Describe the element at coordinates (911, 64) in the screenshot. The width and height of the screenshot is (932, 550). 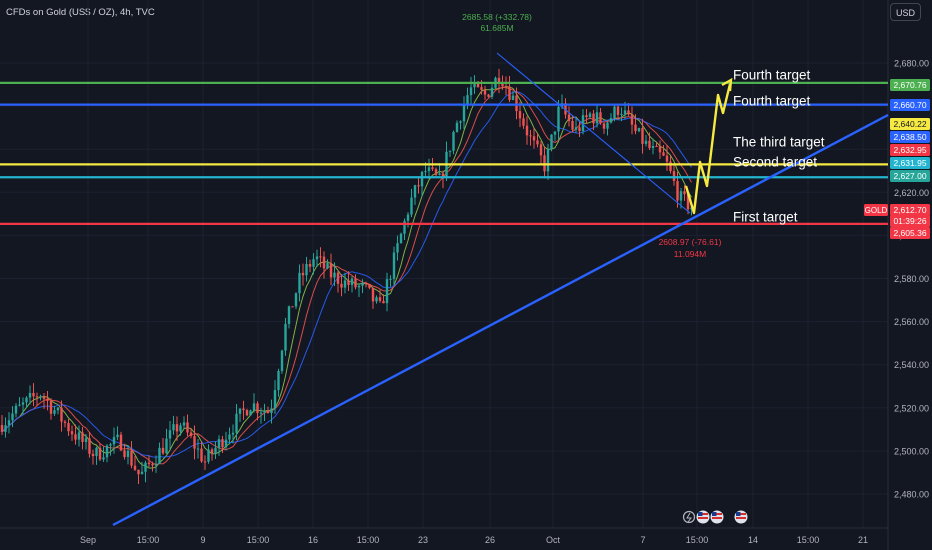
I see `y-tick-label: 2,680.00` at that location.